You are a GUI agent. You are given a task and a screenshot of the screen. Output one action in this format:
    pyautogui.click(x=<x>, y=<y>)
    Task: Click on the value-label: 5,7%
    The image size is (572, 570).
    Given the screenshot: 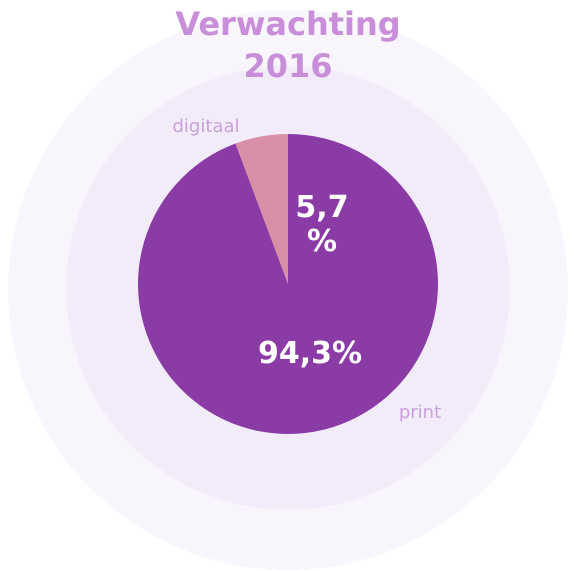 What is the action you would take?
    pyautogui.click(x=321, y=224)
    